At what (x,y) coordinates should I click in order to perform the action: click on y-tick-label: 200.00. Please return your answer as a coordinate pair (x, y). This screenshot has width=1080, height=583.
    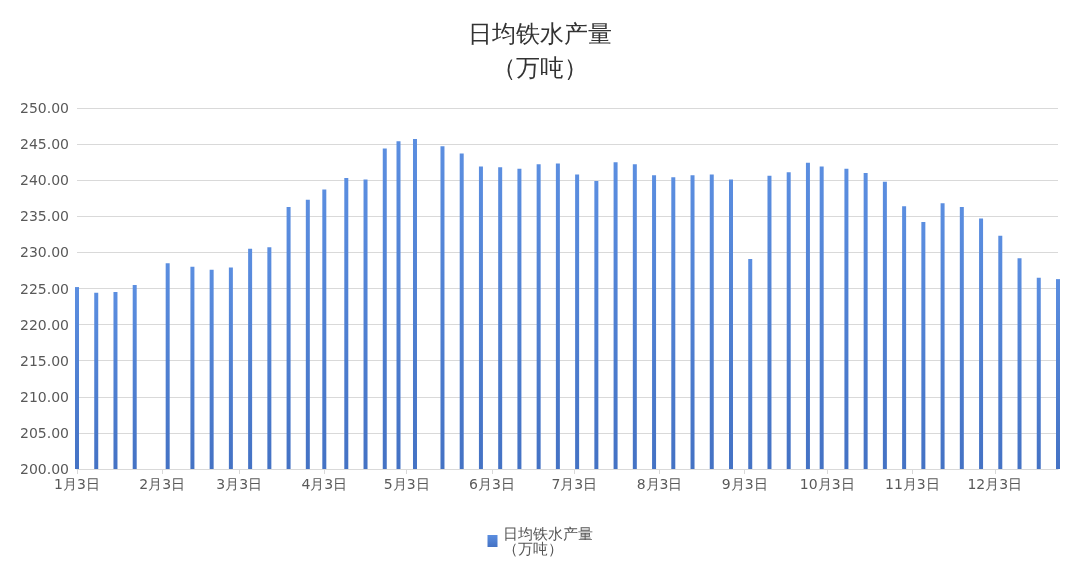
    Looking at the image, I should click on (44, 469).